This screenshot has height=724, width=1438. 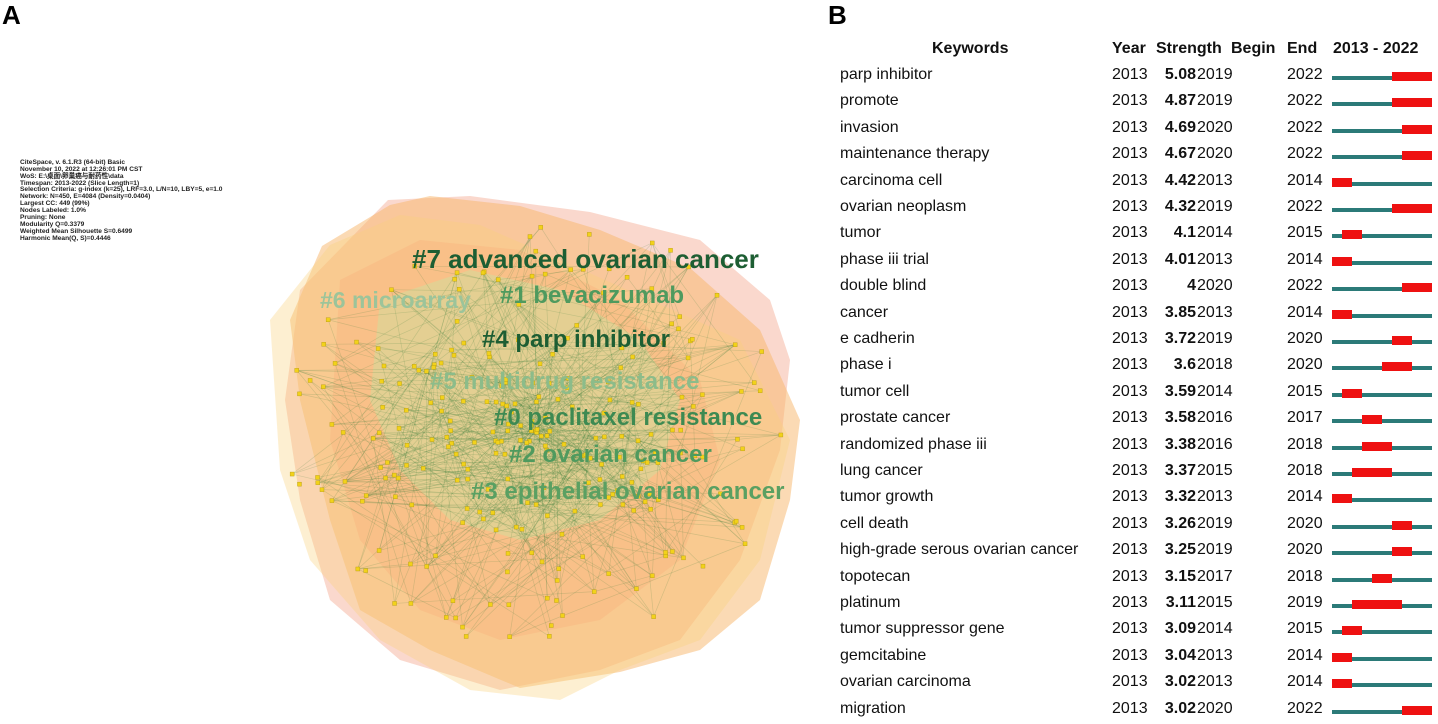 I want to click on keyword-cell: carcinoma cell, so click(x=891, y=180).